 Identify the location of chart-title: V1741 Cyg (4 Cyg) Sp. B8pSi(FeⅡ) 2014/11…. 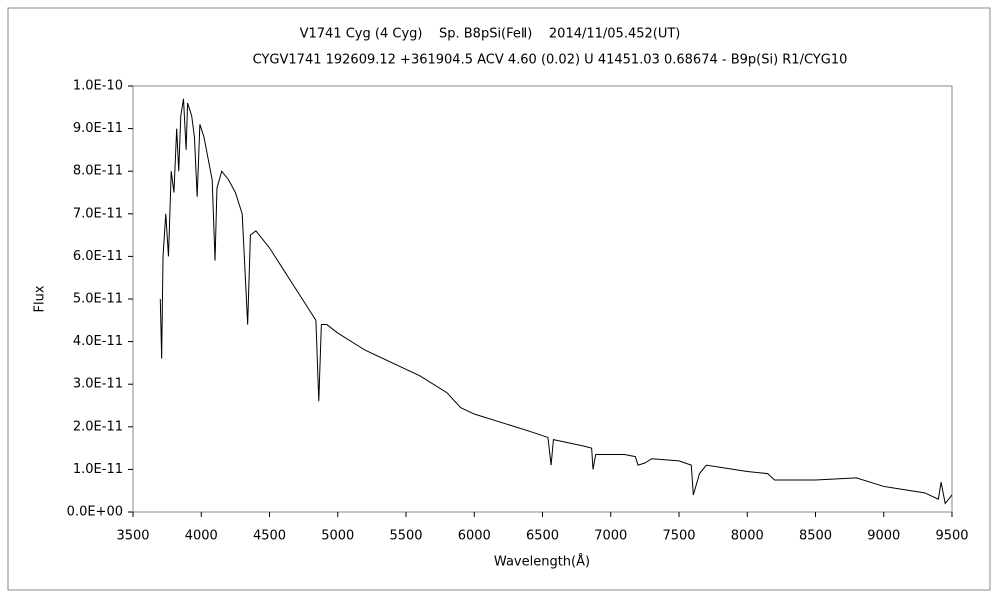
(490, 34).